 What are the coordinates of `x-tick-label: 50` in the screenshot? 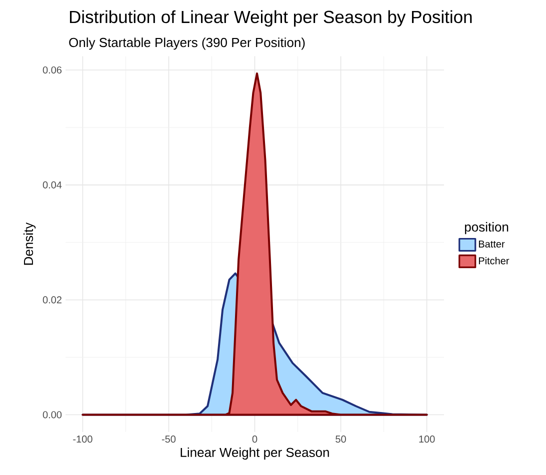 It's located at (341, 439).